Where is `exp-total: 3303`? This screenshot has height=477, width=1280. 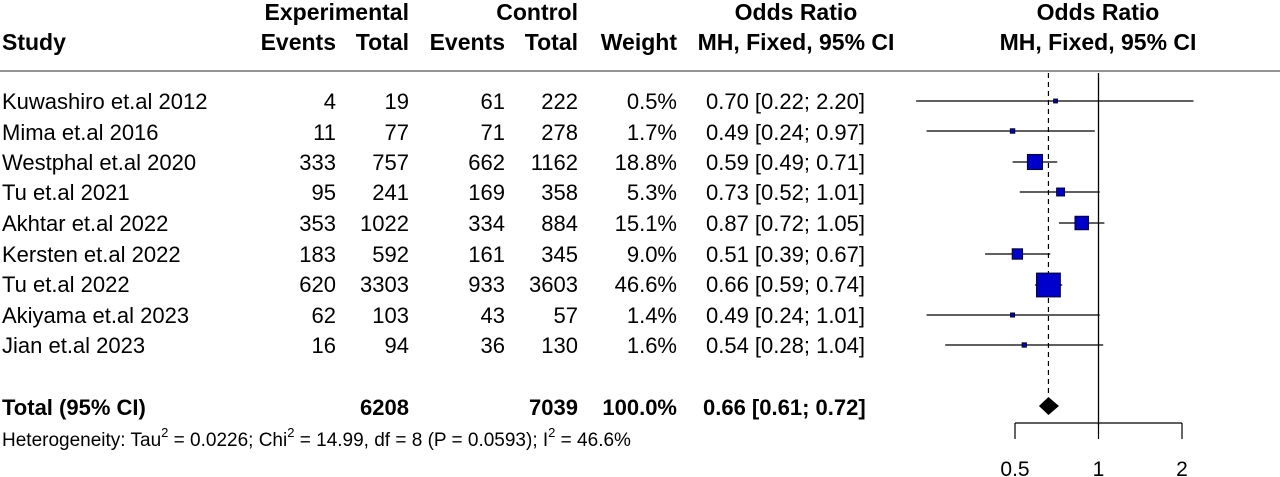
exp-total: 3303 is located at coordinates (384, 284).